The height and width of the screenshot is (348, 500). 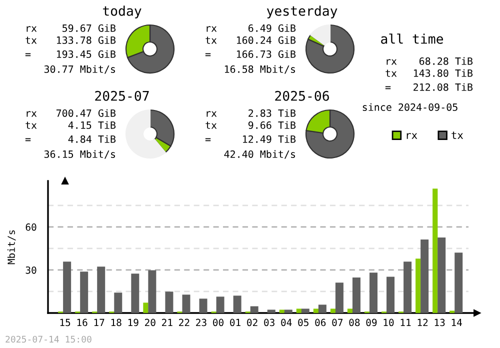 I want to click on x-tick-label: 00, so click(x=218, y=322).